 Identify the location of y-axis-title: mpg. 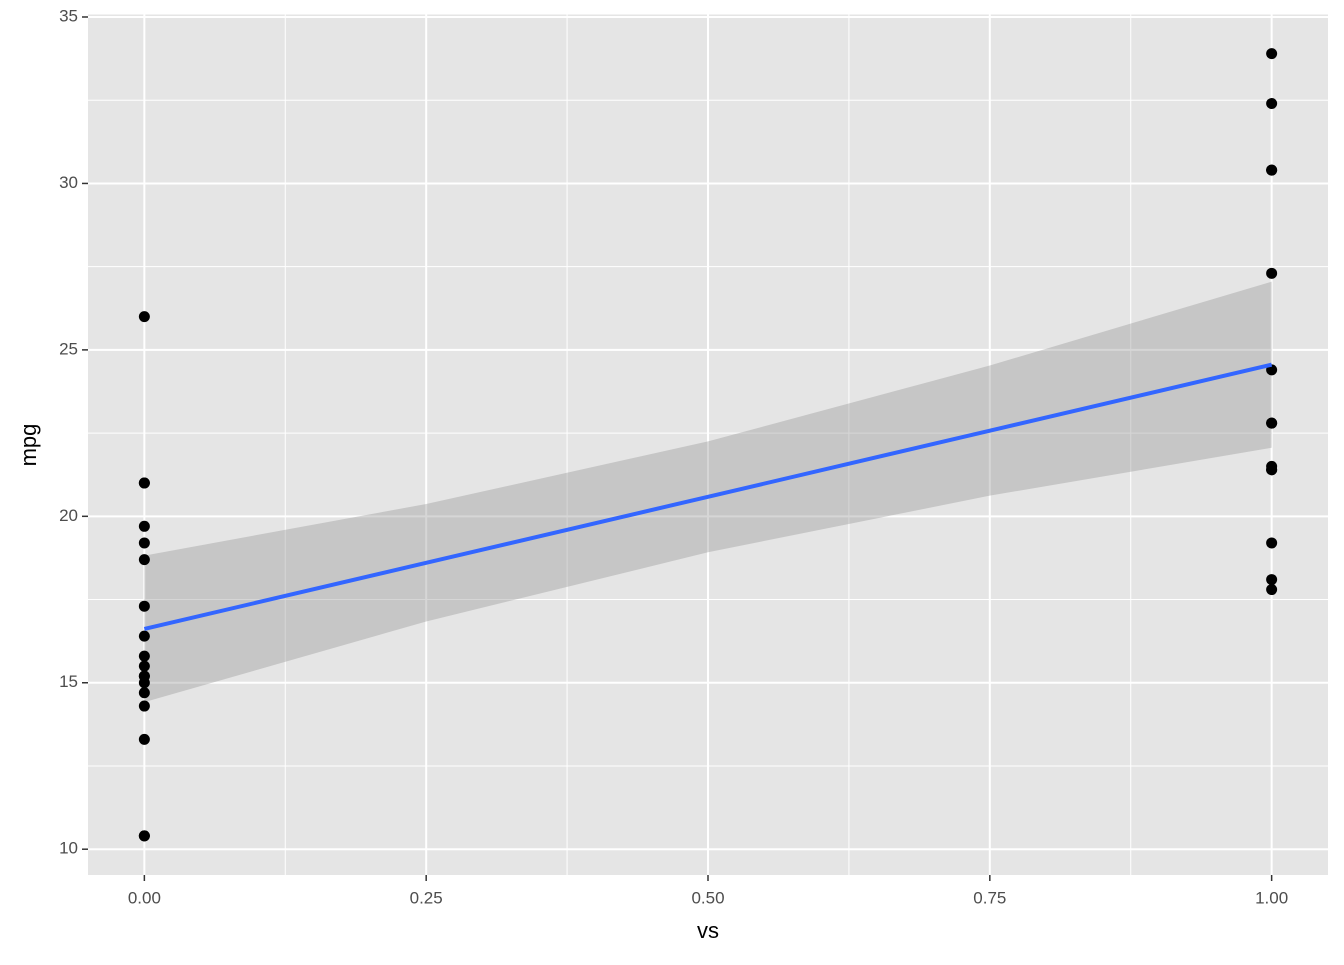
(28, 445).